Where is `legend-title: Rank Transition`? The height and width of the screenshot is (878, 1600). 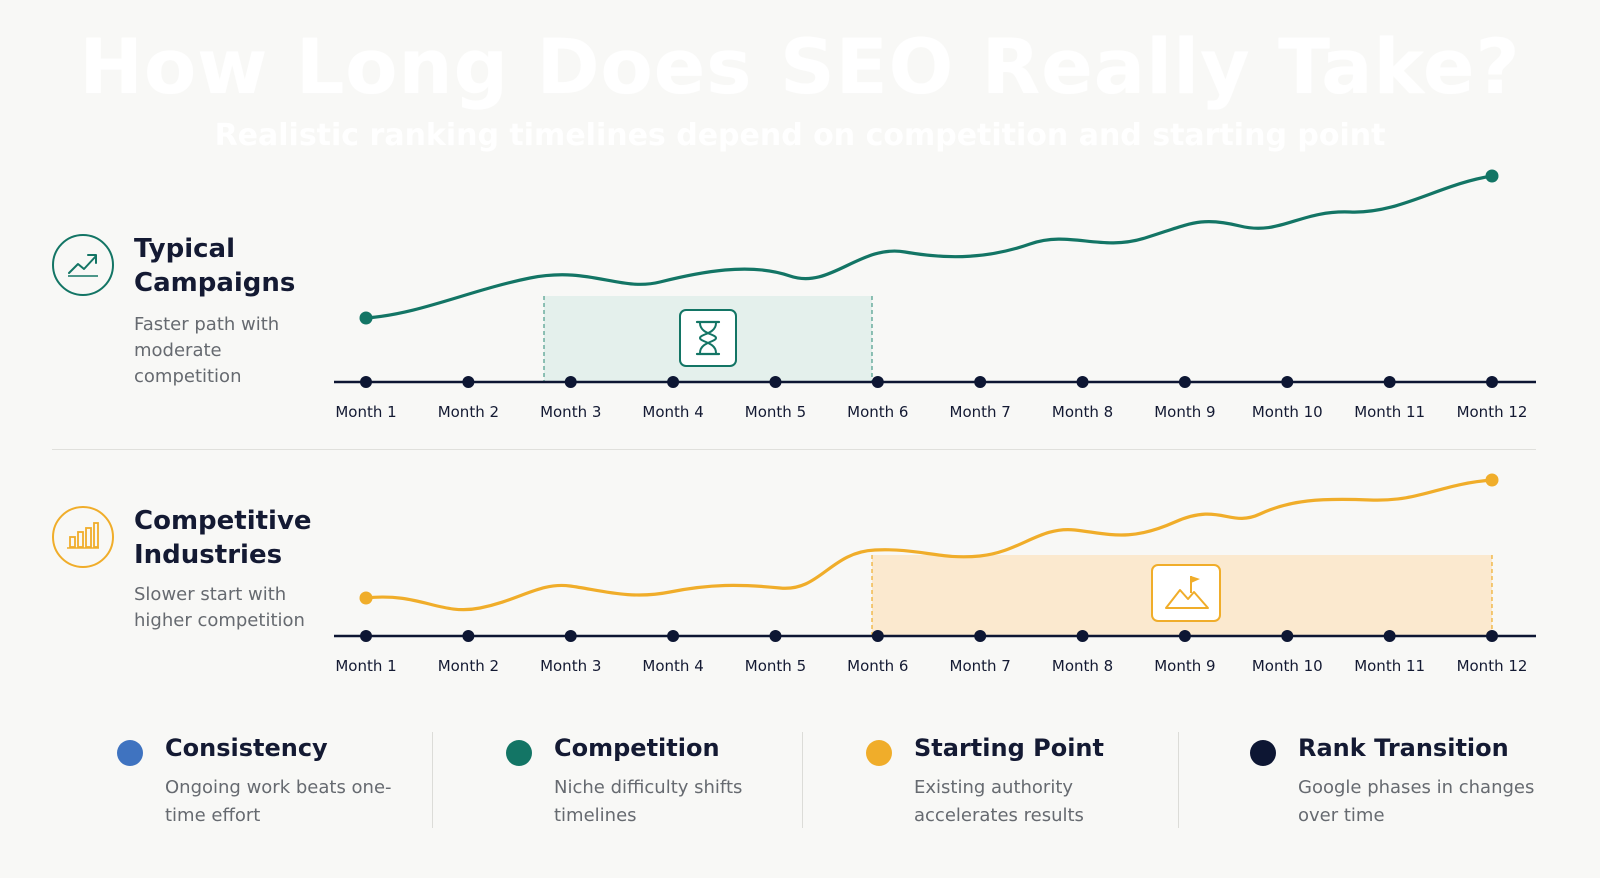 legend-title: Rank Transition is located at coordinates (1403, 748).